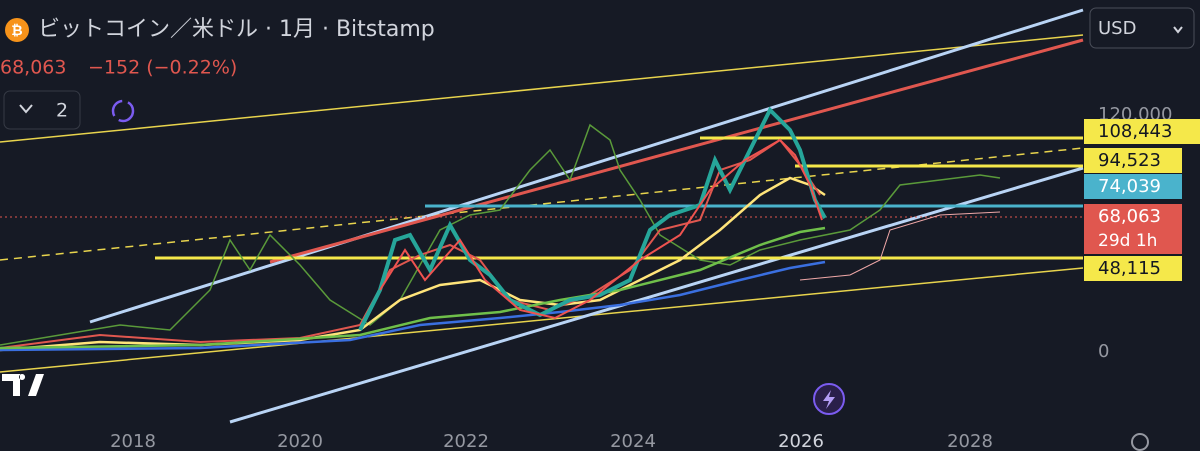  What do you see at coordinates (970, 441) in the screenshot?
I see `time-label: 2028` at bounding box center [970, 441].